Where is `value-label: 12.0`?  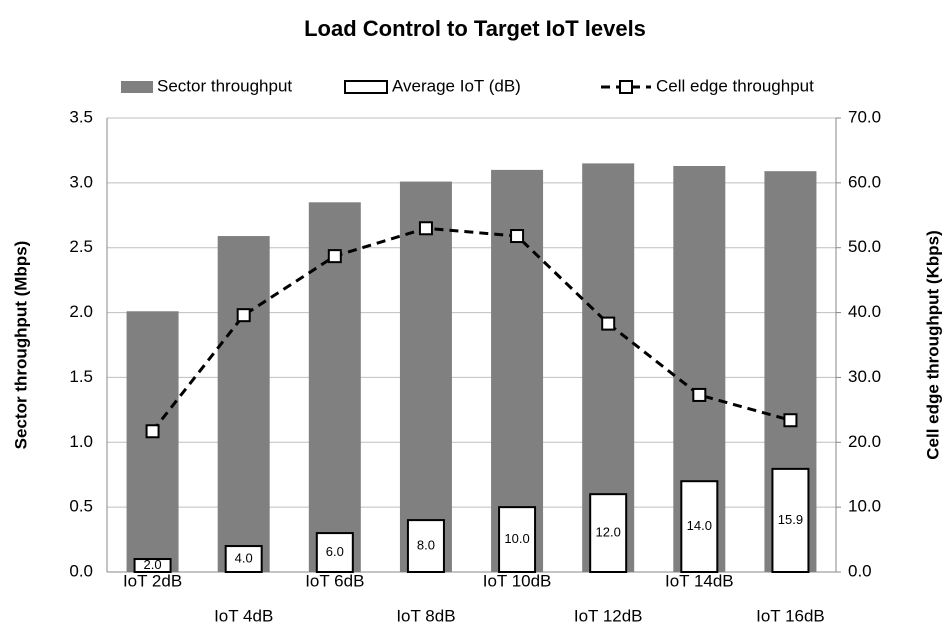 value-label: 12.0 is located at coordinates (608, 532).